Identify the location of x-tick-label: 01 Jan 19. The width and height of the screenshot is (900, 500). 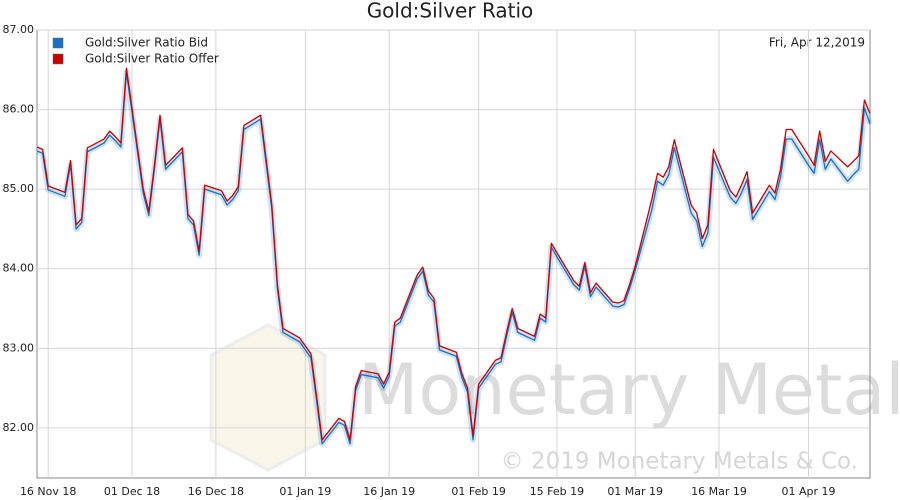
(305, 491).